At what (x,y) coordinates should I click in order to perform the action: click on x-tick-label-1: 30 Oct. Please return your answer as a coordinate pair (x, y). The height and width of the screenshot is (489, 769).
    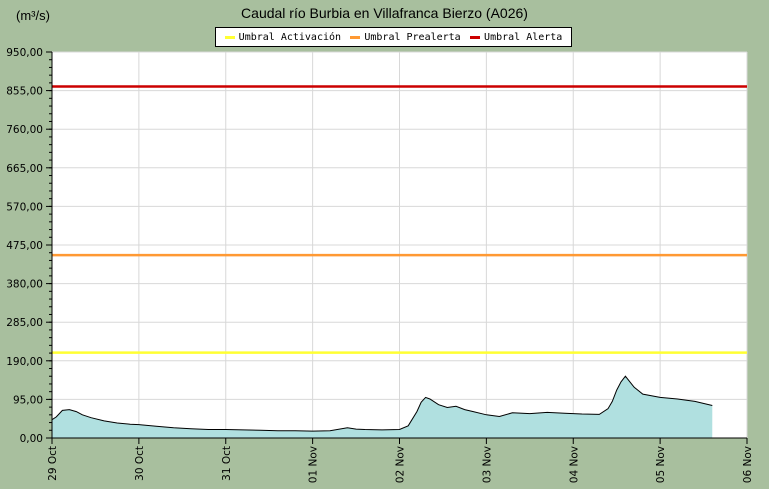
    Looking at the image, I should click on (140, 463).